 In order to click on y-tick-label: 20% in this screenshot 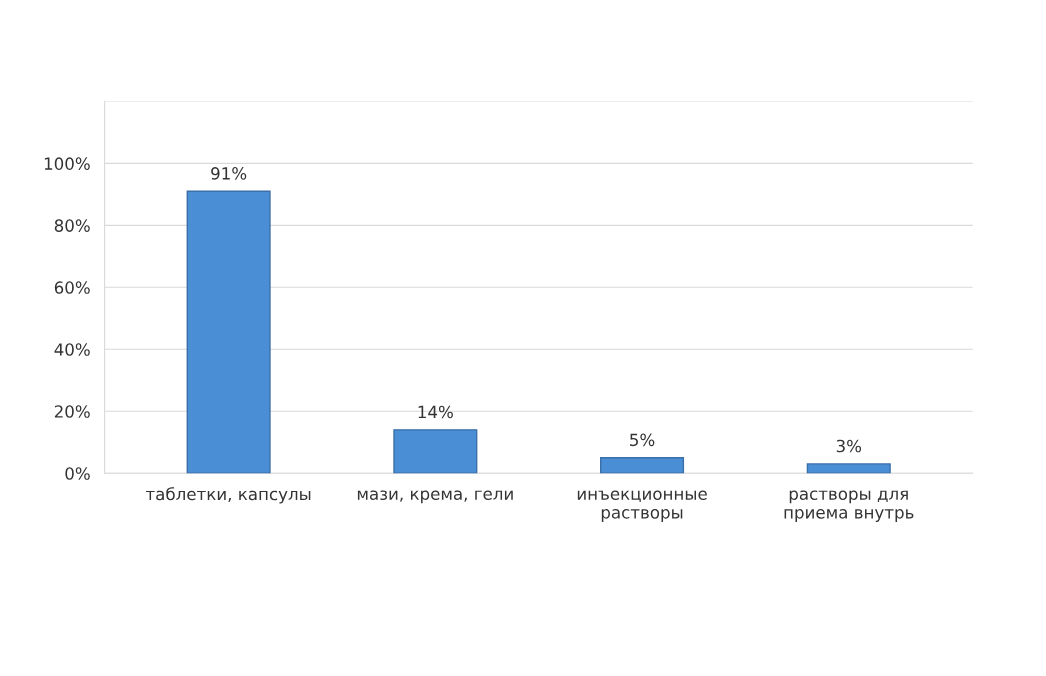, I will do `click(72, 411)`.